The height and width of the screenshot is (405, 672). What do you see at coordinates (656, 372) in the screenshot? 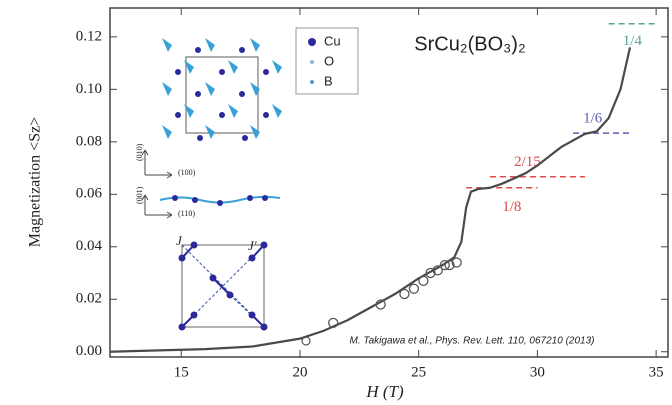
I see `x-tick-label: 35` at bounding box center [656, 372].